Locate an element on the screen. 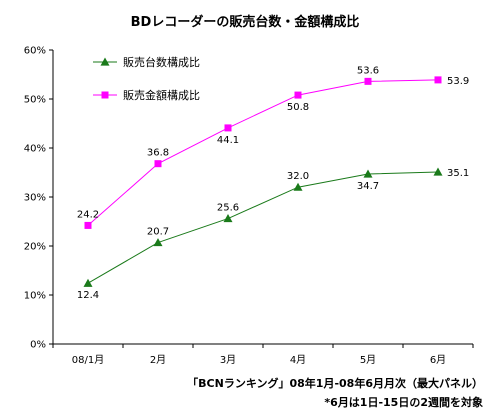 The width and height of the screenshot is (500, 419). x-tick-label: 08/1月 is located at coordinates (88, 360).